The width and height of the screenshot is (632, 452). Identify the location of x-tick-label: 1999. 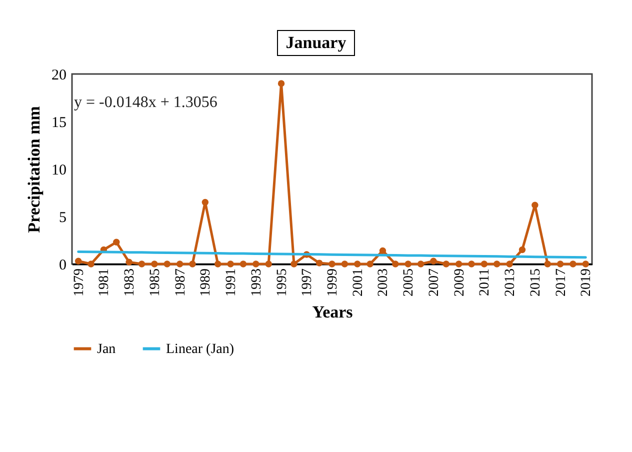
(333, 282).